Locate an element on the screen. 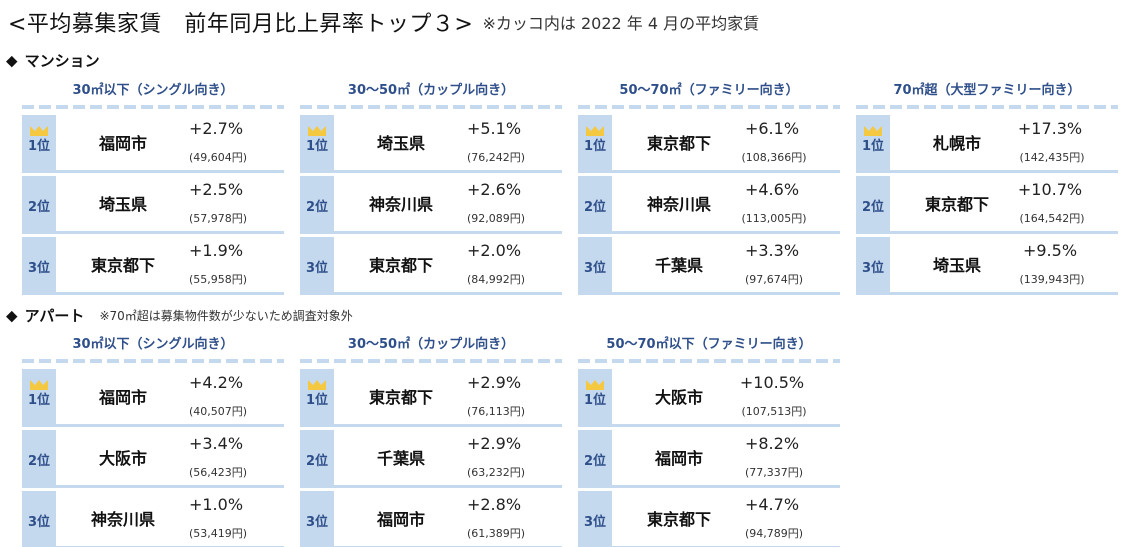 This screenshot has width=1128, height=547. average-rent: (76,242円) is located at coordinates (496, 157).